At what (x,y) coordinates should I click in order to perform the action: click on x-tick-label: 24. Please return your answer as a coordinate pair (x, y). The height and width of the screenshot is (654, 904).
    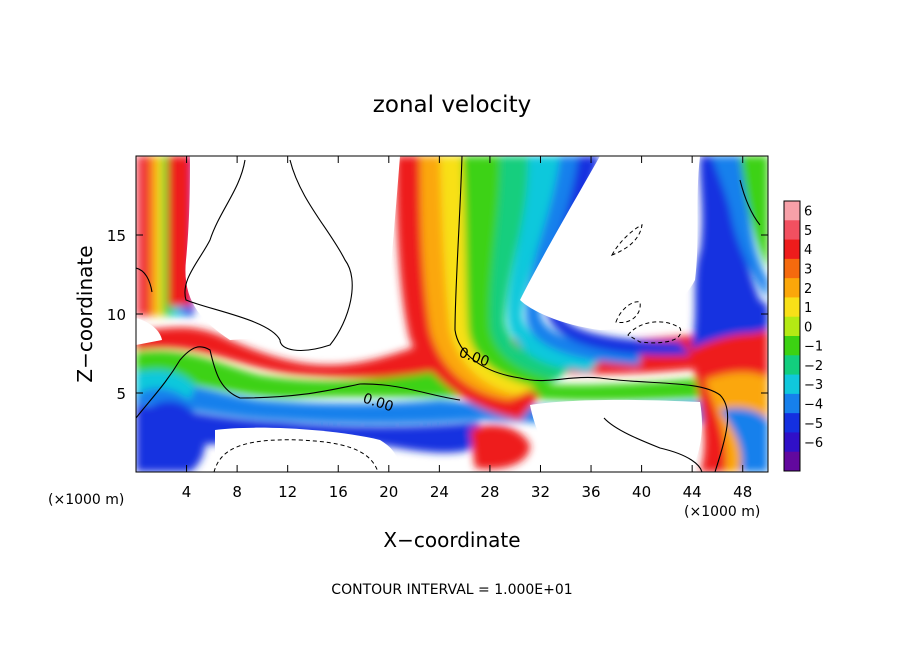
    Looking at the image, I should click on (439, 492).